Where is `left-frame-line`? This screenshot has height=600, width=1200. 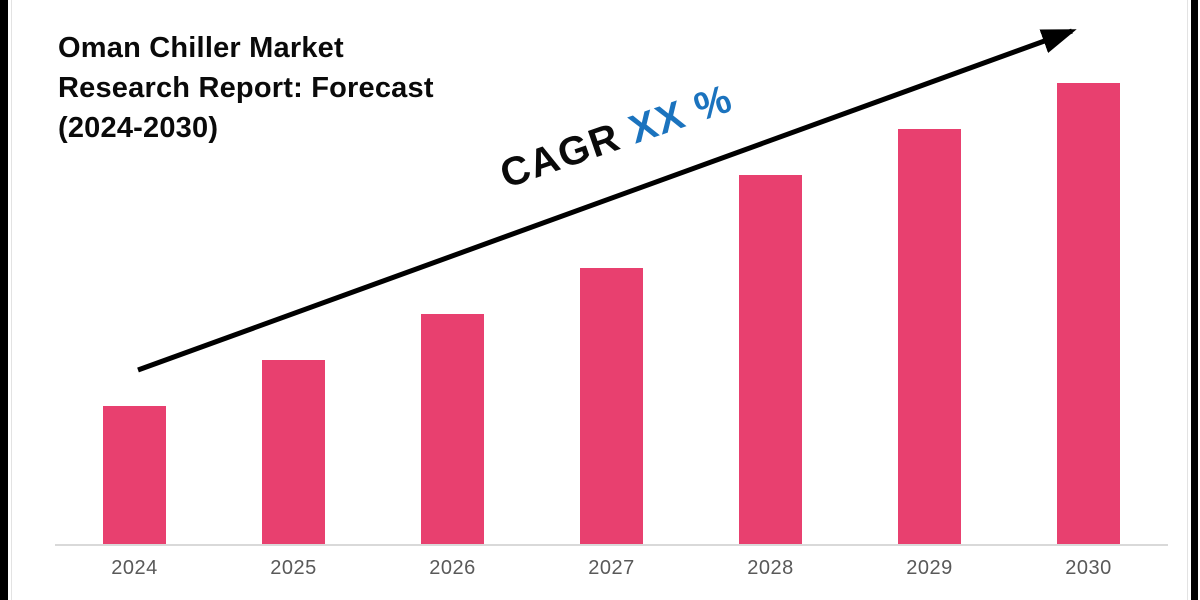
left-frame-line is located at coordinates (11, 300).